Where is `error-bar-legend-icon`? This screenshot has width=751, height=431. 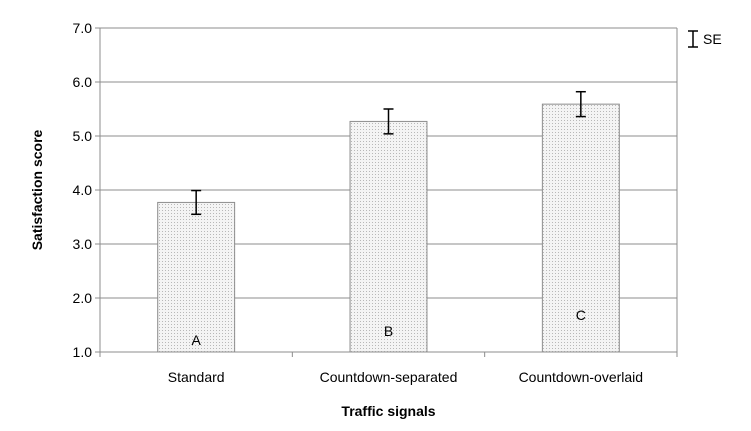
error-bar-legend-icon is located at coordinates (693, 39).